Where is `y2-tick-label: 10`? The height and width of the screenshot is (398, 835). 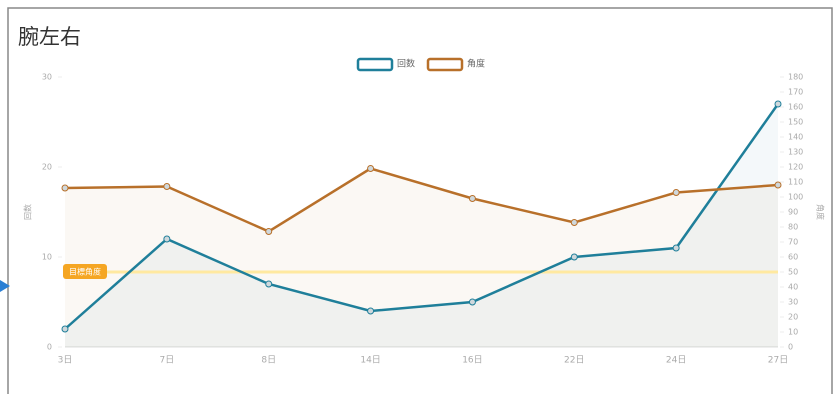
y2-tick-label: 10 is located at coordinates (793, 332).